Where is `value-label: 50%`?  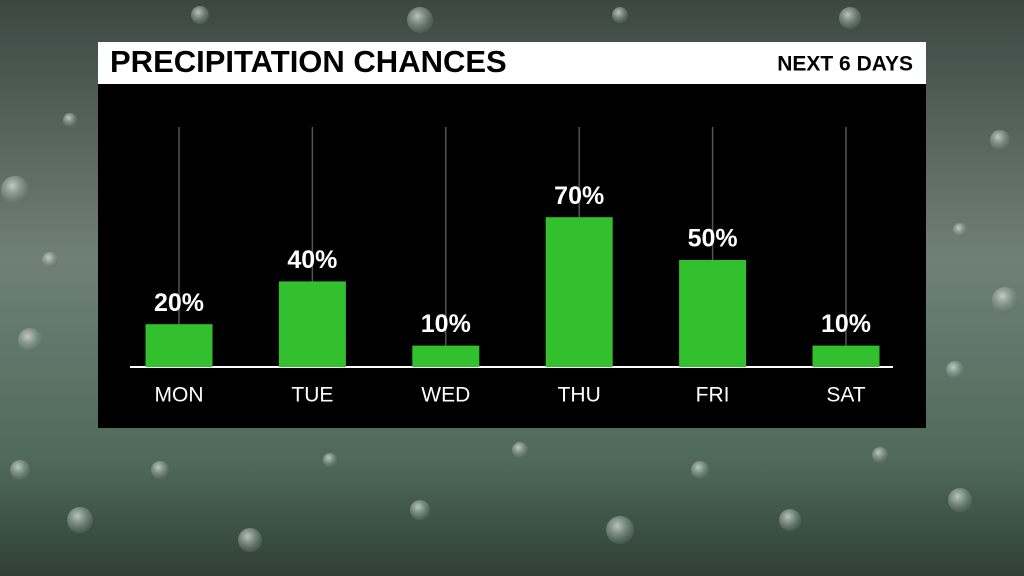
value-label: 50% is located at coordinates (713, 239).